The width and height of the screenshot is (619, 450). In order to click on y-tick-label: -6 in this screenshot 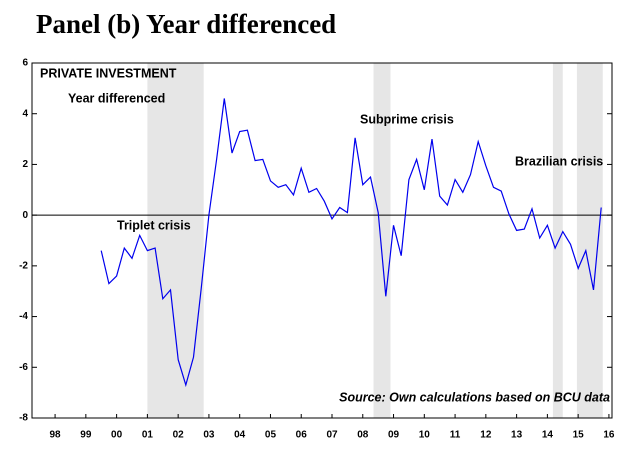, I will do `click(23, 367)`.